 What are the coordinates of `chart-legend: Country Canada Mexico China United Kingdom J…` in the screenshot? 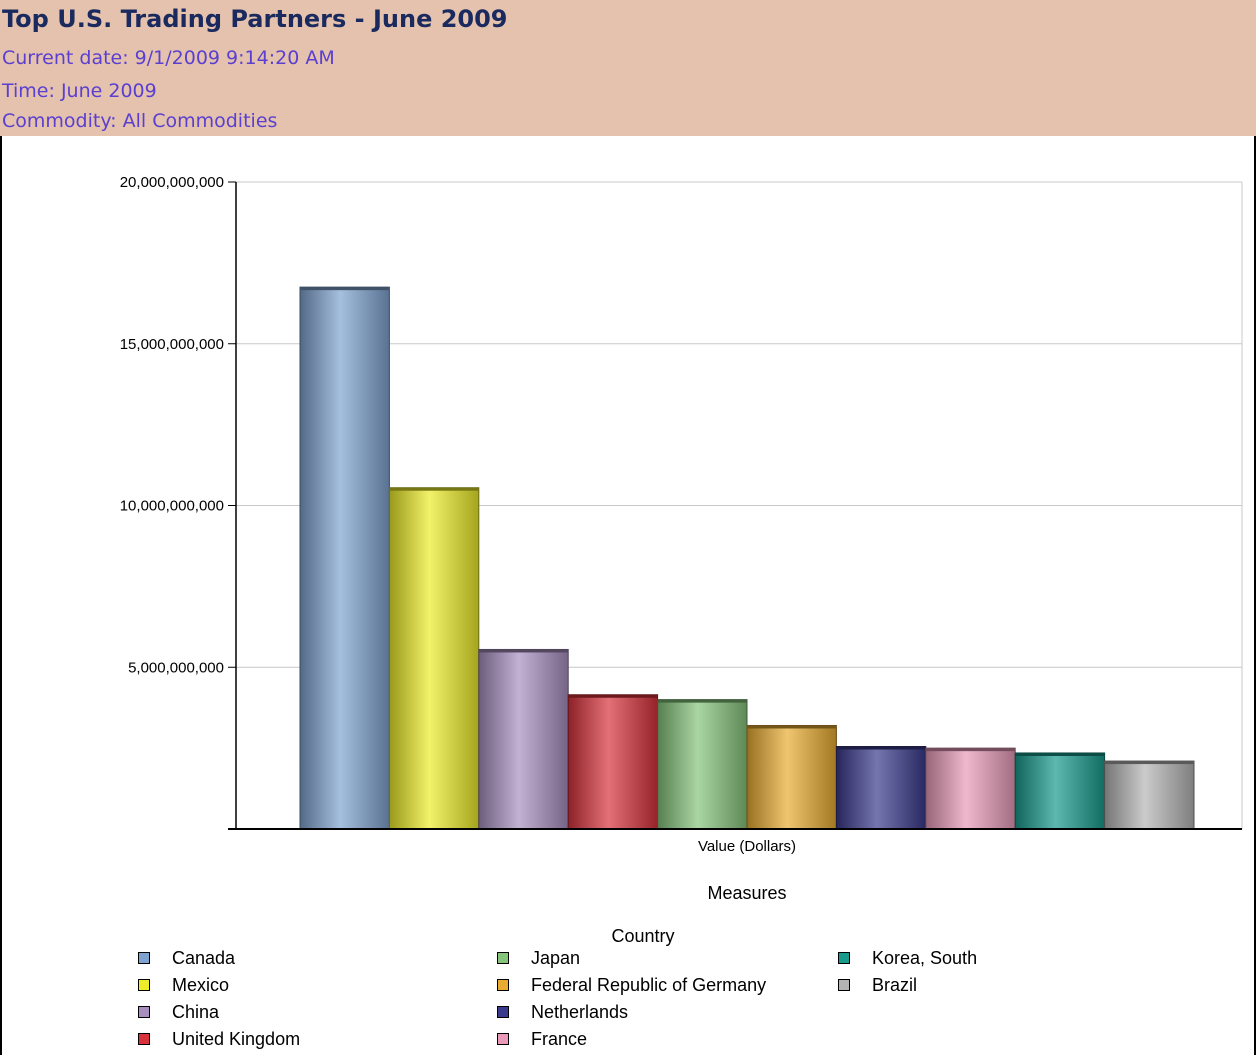 It's located at (628, 990).